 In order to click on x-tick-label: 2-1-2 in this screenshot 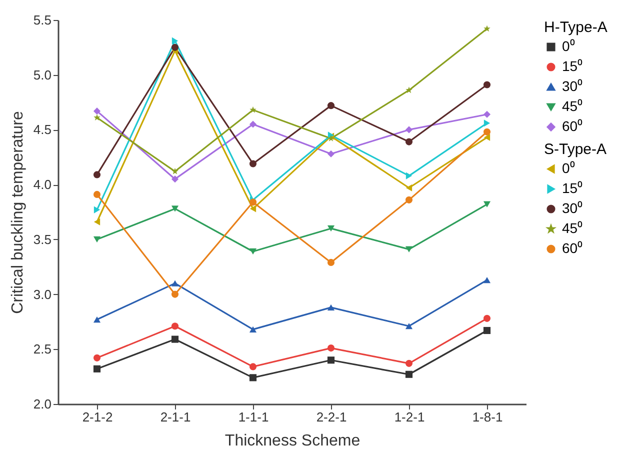, I will do `click(97, 417)`.